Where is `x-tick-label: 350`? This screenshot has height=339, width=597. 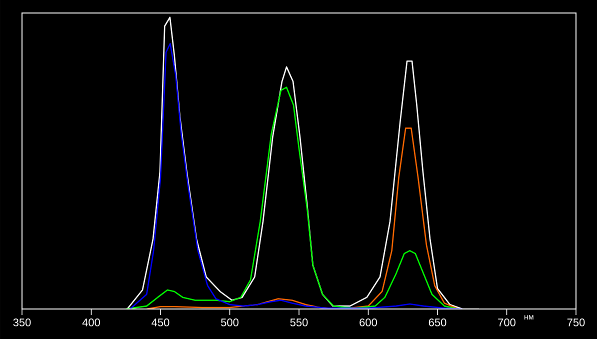
x-tick-label: 350 is located at coordinates (22, 322).